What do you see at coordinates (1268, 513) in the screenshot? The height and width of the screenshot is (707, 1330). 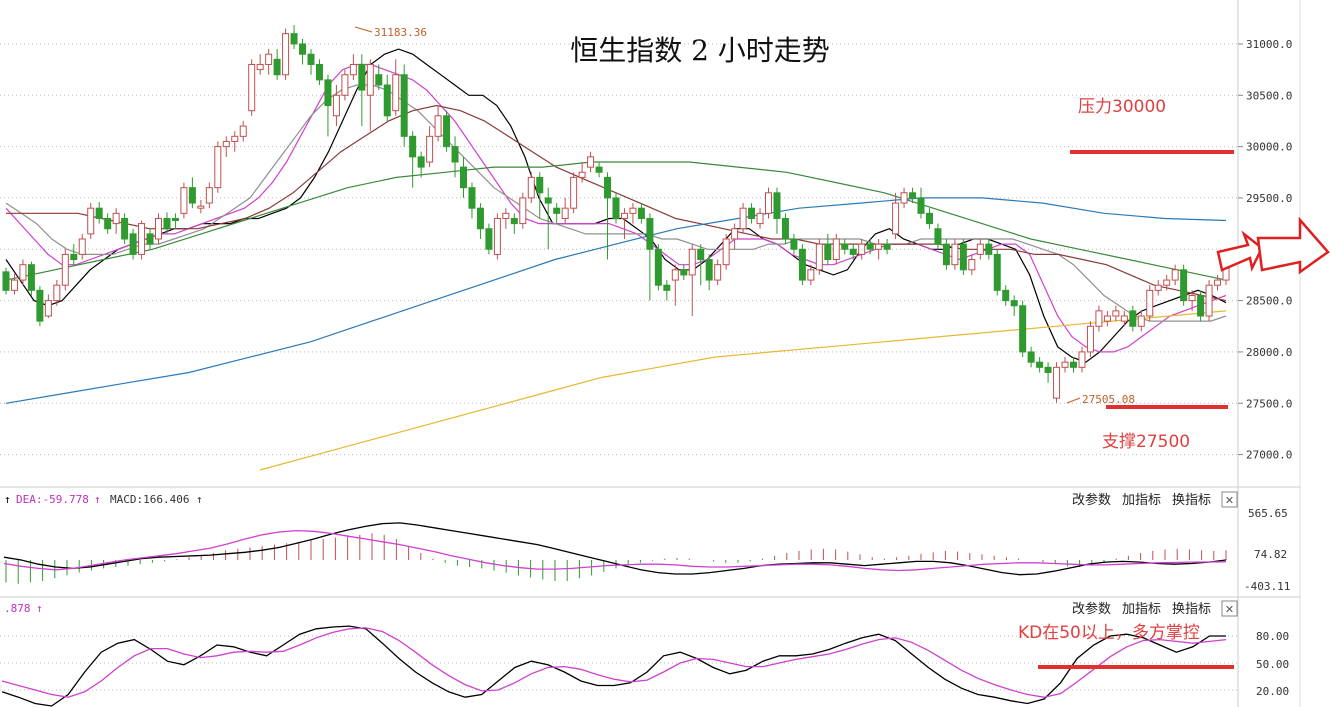 I see `macd-tick: 565.65` at bounding box center [1268, 513].